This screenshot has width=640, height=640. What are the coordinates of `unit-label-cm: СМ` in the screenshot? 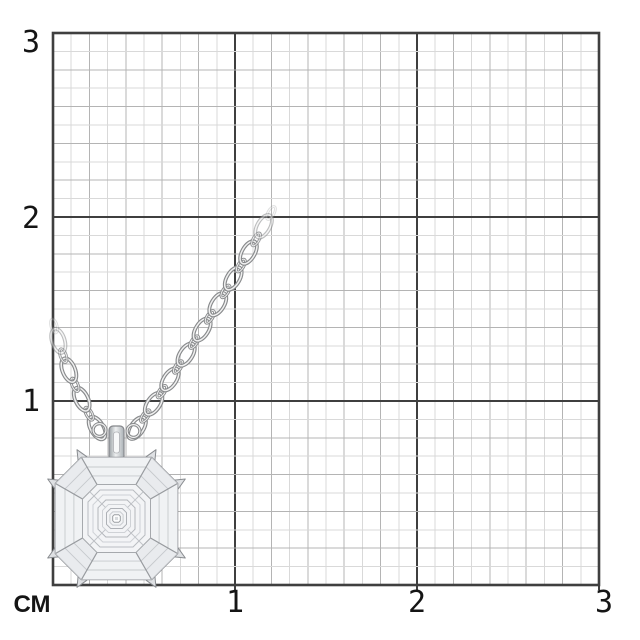 It's located at (31, 604).